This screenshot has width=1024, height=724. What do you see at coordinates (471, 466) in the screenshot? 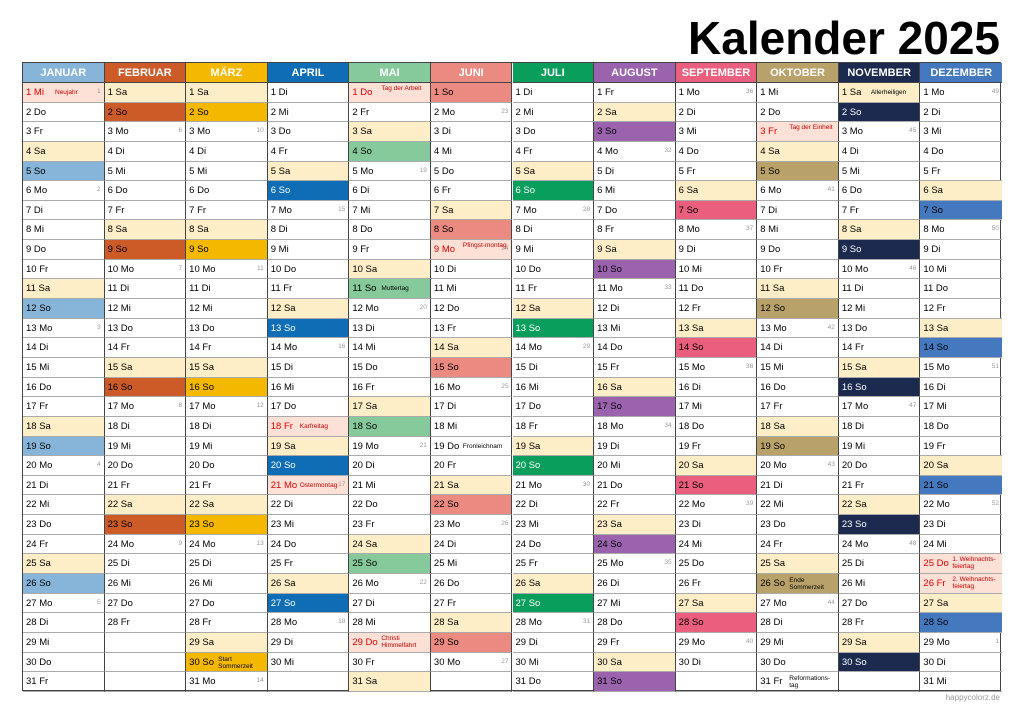
I see `day-cell: 20 Fr` at bounding box center [471, 466].